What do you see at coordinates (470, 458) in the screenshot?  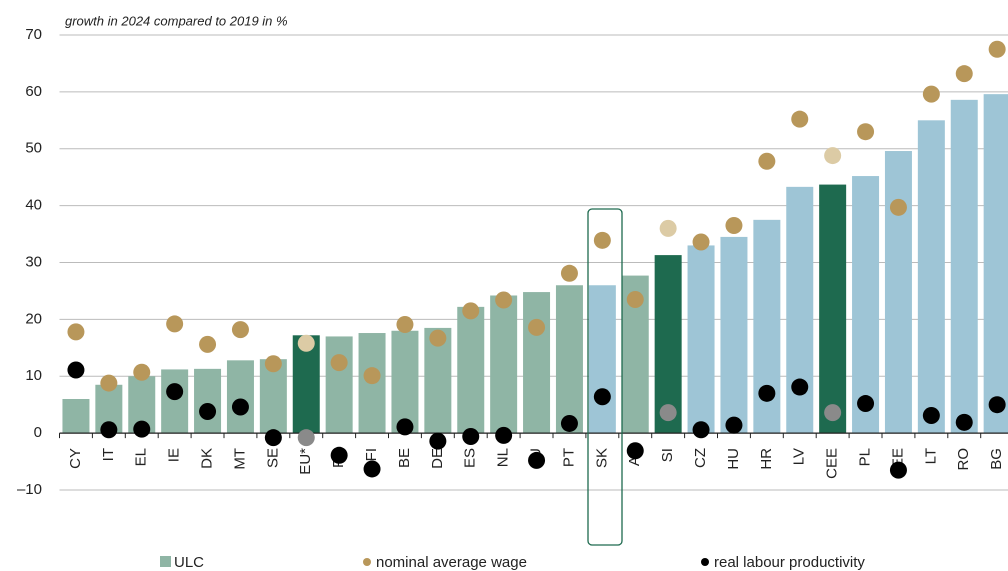 I see `x-tick-label: ES` at bounding box center [470, 458].